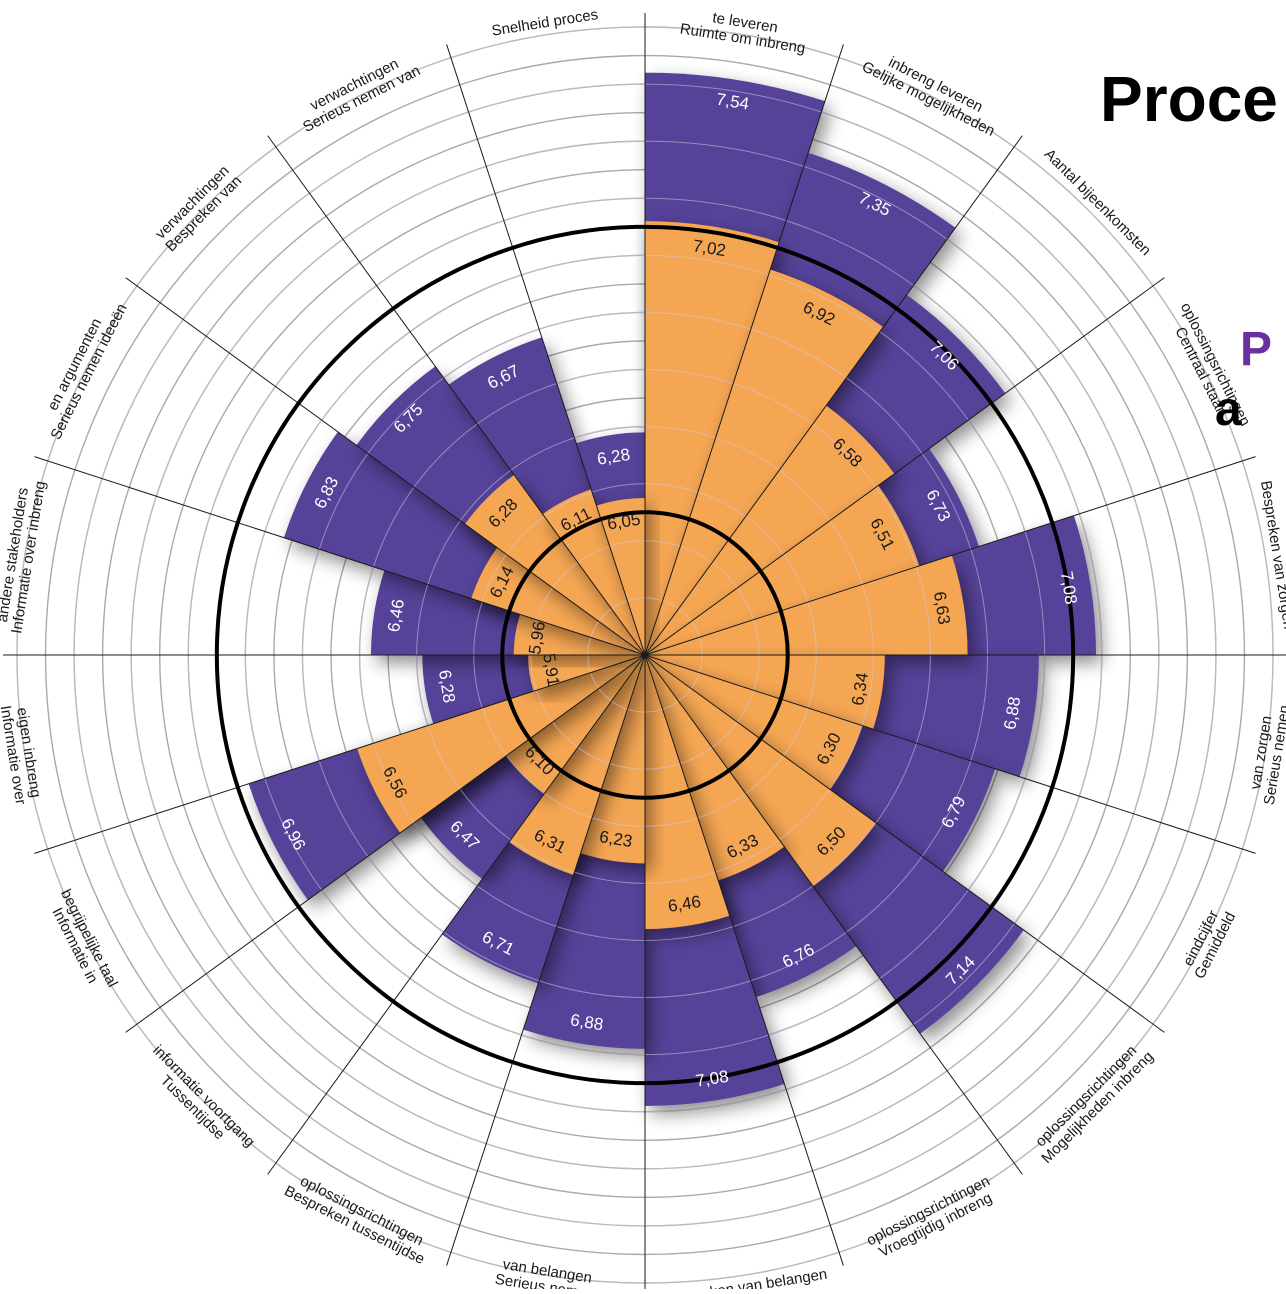 The height and width of the screenshot is (1294, 1286). Describe the element at coordinates (447, 687) in the screenshot. I see `value-label-primary-14: 6,28` at that location.